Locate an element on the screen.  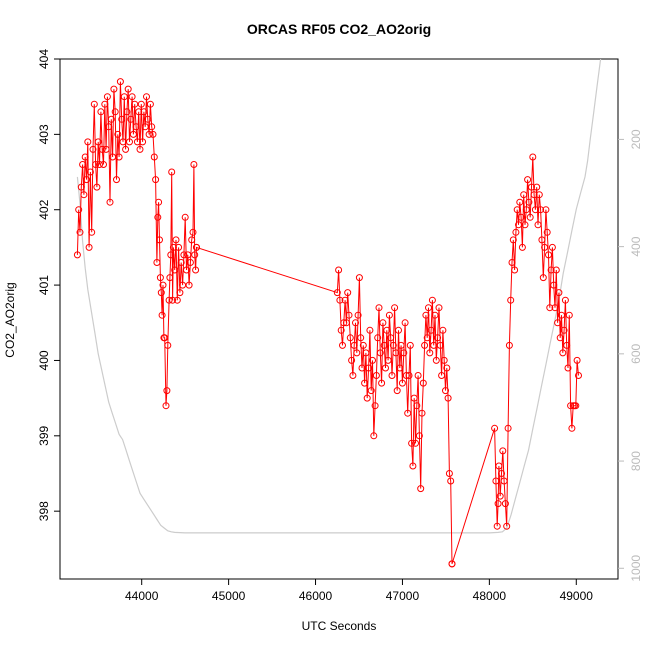
y2-axis: 200 400 600 800 1000 is located at coordinates (630, 355).